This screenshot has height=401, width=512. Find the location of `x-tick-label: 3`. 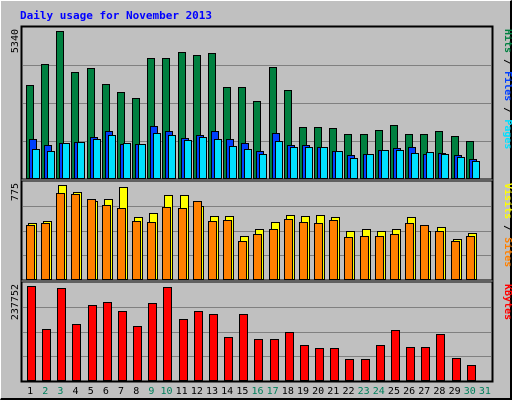

x-tick-label: 3 is located at coordinates (60, 391).